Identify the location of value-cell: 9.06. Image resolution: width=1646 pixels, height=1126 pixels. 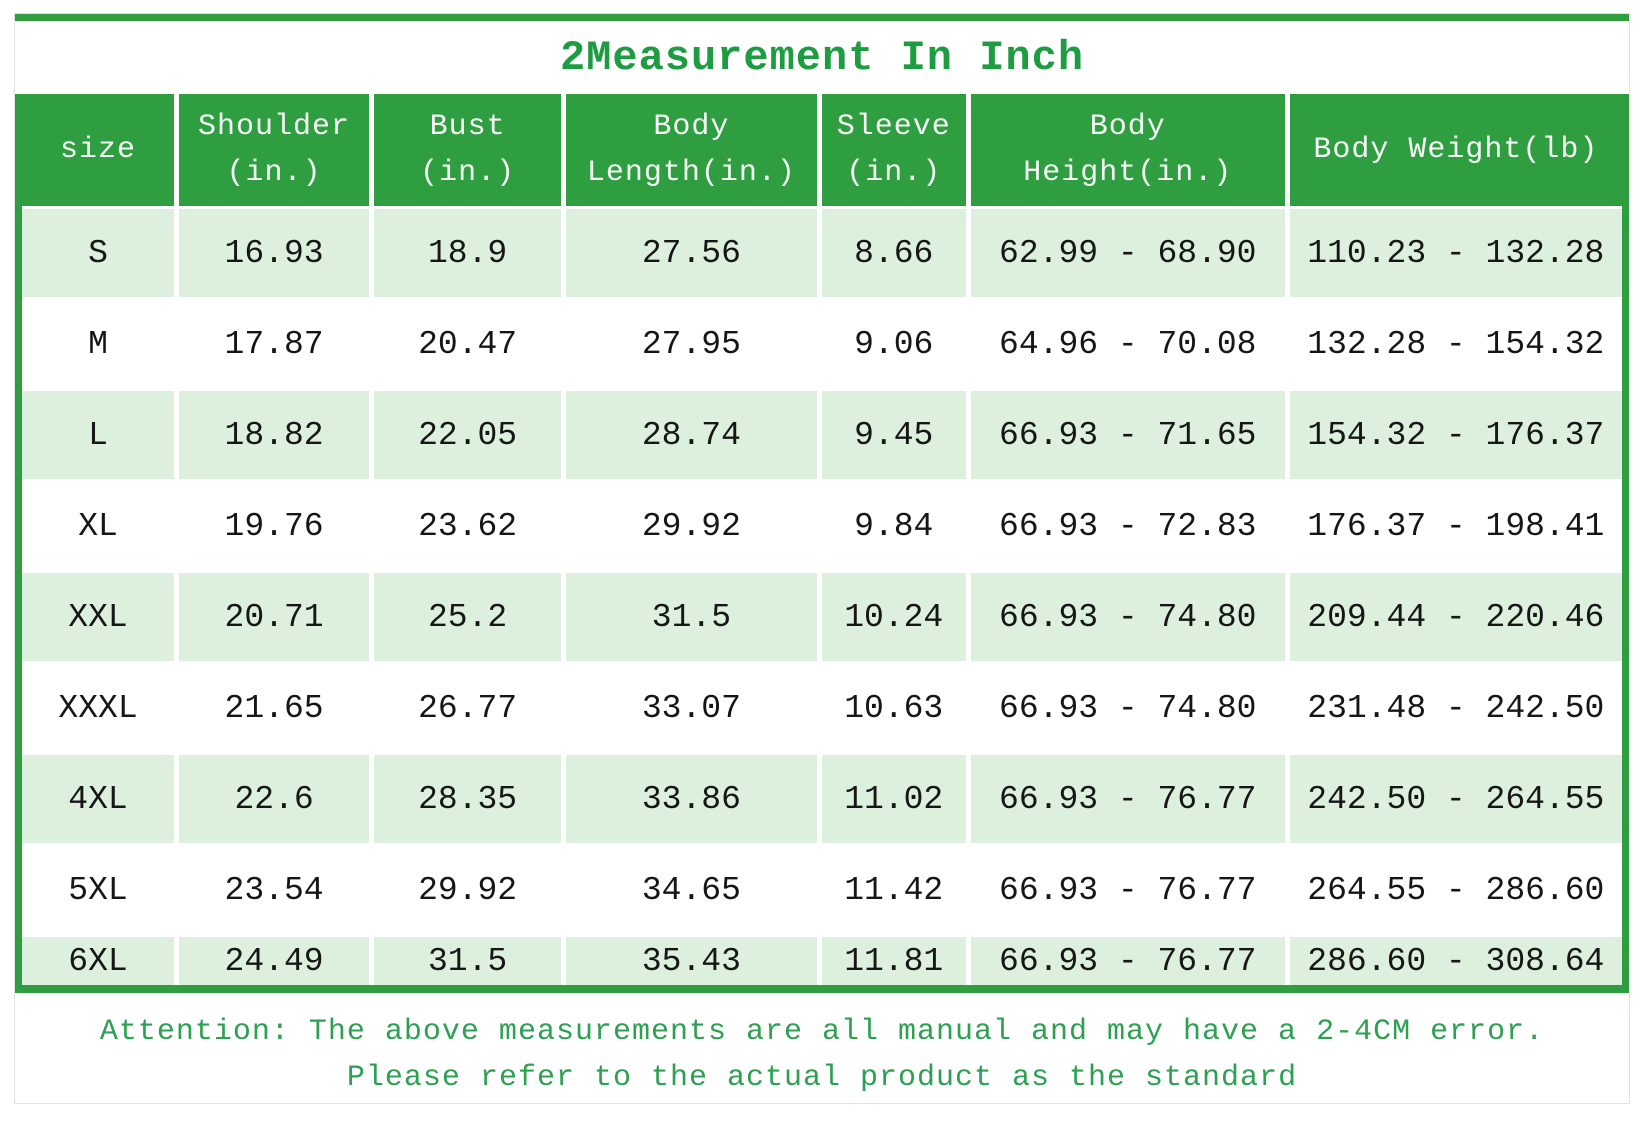
(894, 344).